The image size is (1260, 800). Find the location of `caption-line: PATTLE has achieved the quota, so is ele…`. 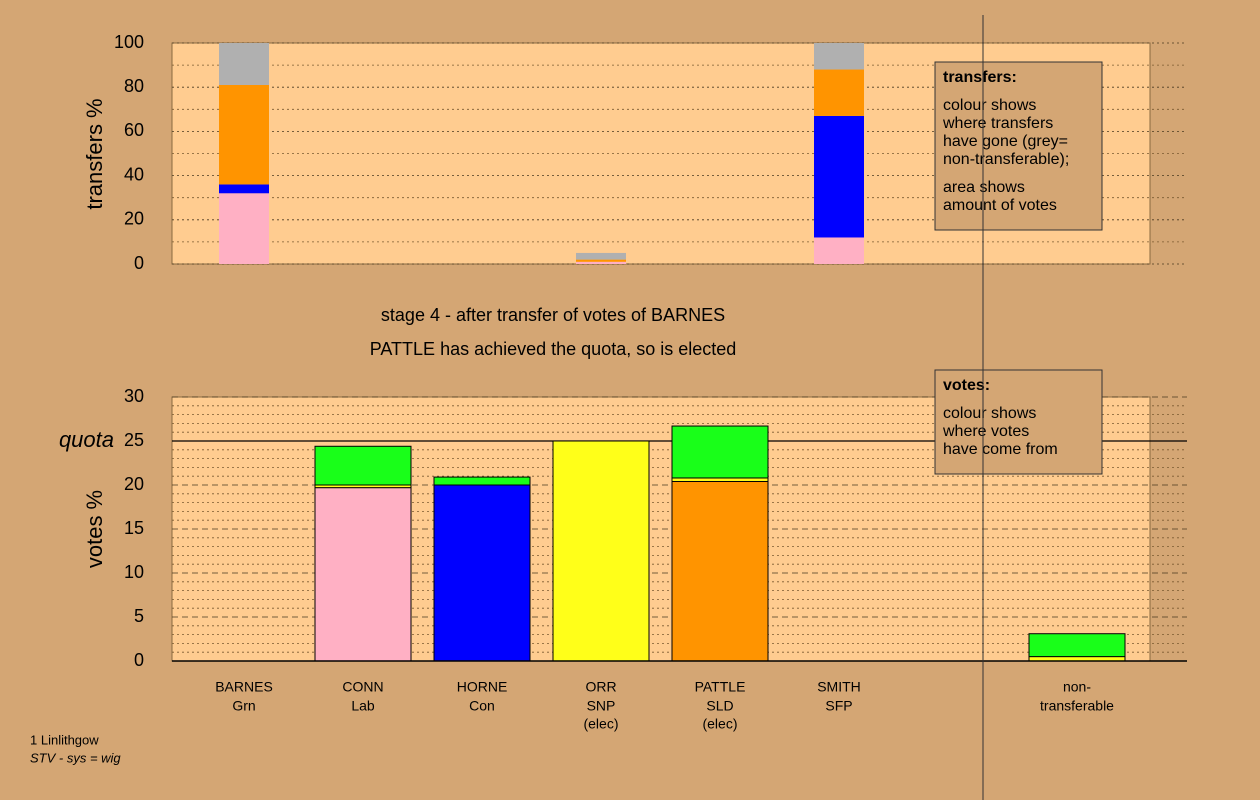

caption-line: PATTLE has achieved the quota, so is ele… is located at coordinates (553, 349).